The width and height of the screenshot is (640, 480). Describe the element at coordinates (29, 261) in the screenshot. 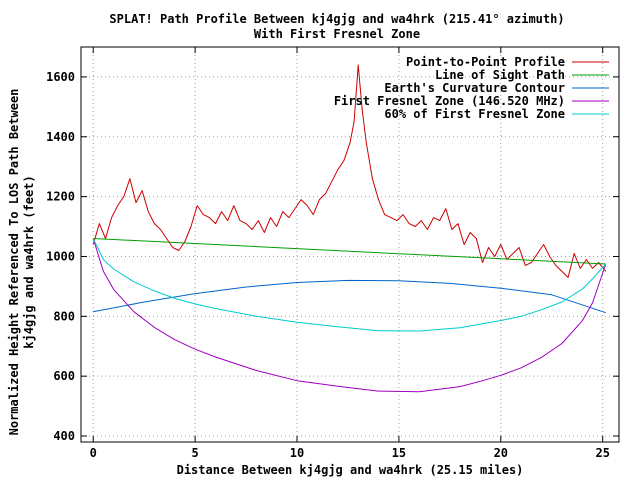

I see `y-axis-label-line2: kj4gjg and wa4hrk (feet)` at that location.